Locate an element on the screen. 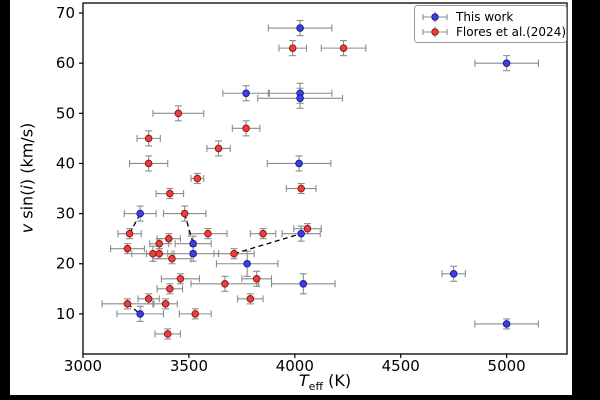 Image resolution: width=600 pixels, height=400 pixels. x-tick-label: 5000 is located at coordinates (507, 366).